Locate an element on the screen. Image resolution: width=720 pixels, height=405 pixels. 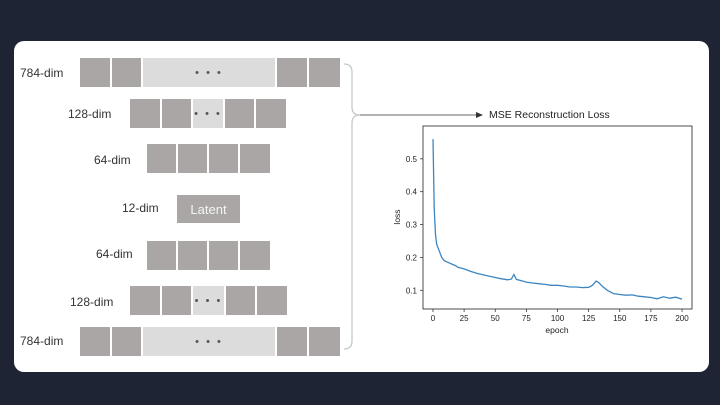
layer-784-output: • • • is located at coordinates (210, 341).